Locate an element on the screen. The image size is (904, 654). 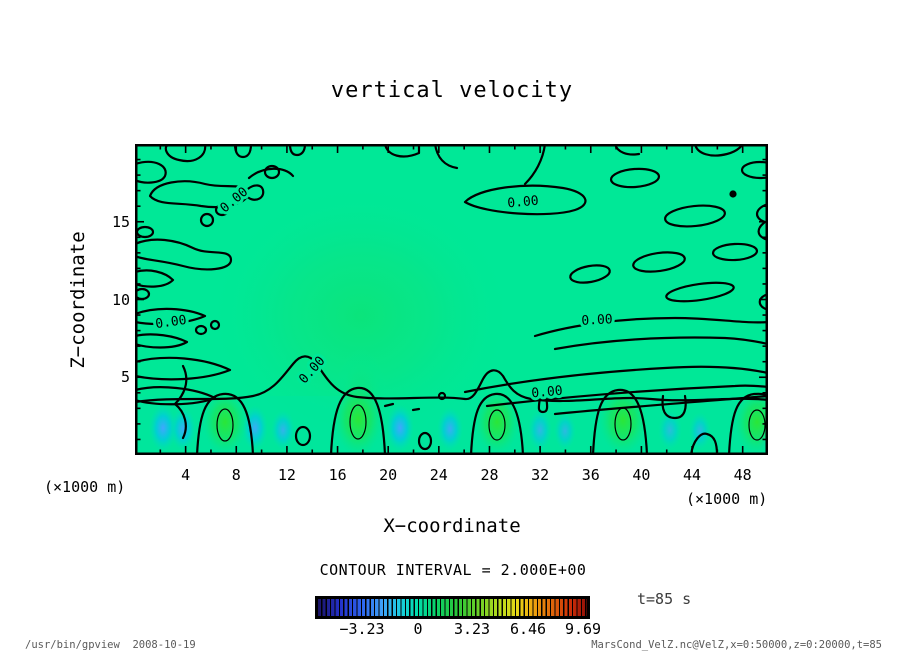
x-tick-40: 40 is located at coordinates (641, 475).